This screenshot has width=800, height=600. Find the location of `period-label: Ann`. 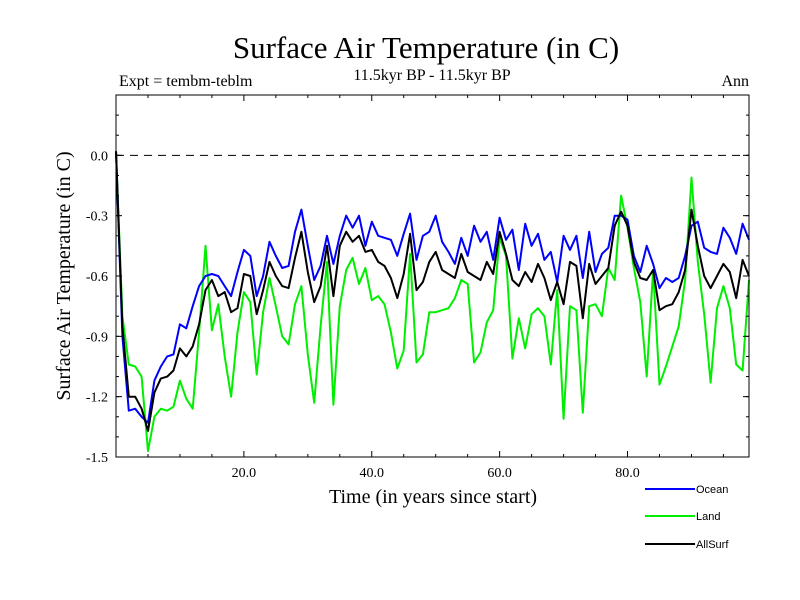

period-label: Ann is located at coordinates (735, 81).